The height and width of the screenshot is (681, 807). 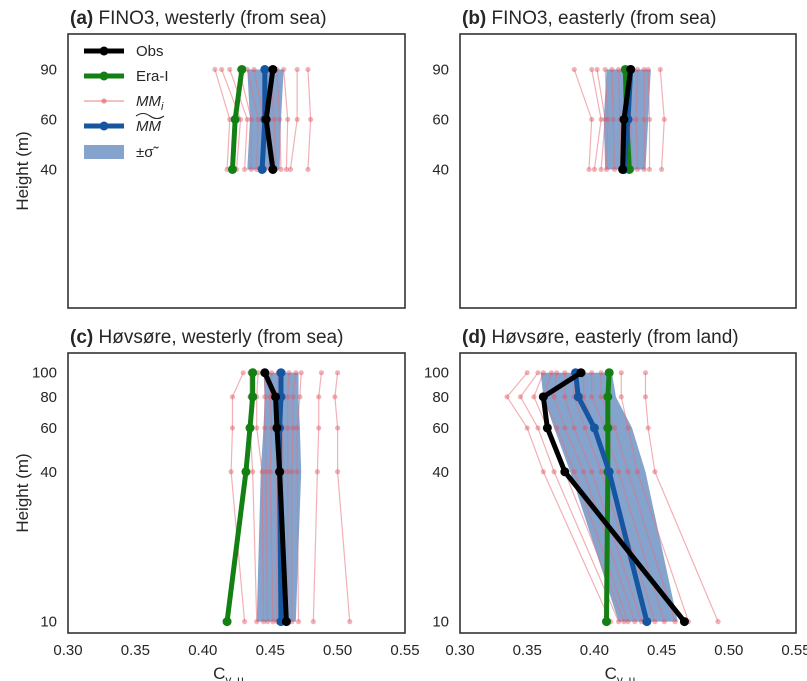 What do you see at coordinates (626, 677) in the screenshot?
I see `x-axis-label-subscript: v, u` at bounding box center [626, 677].